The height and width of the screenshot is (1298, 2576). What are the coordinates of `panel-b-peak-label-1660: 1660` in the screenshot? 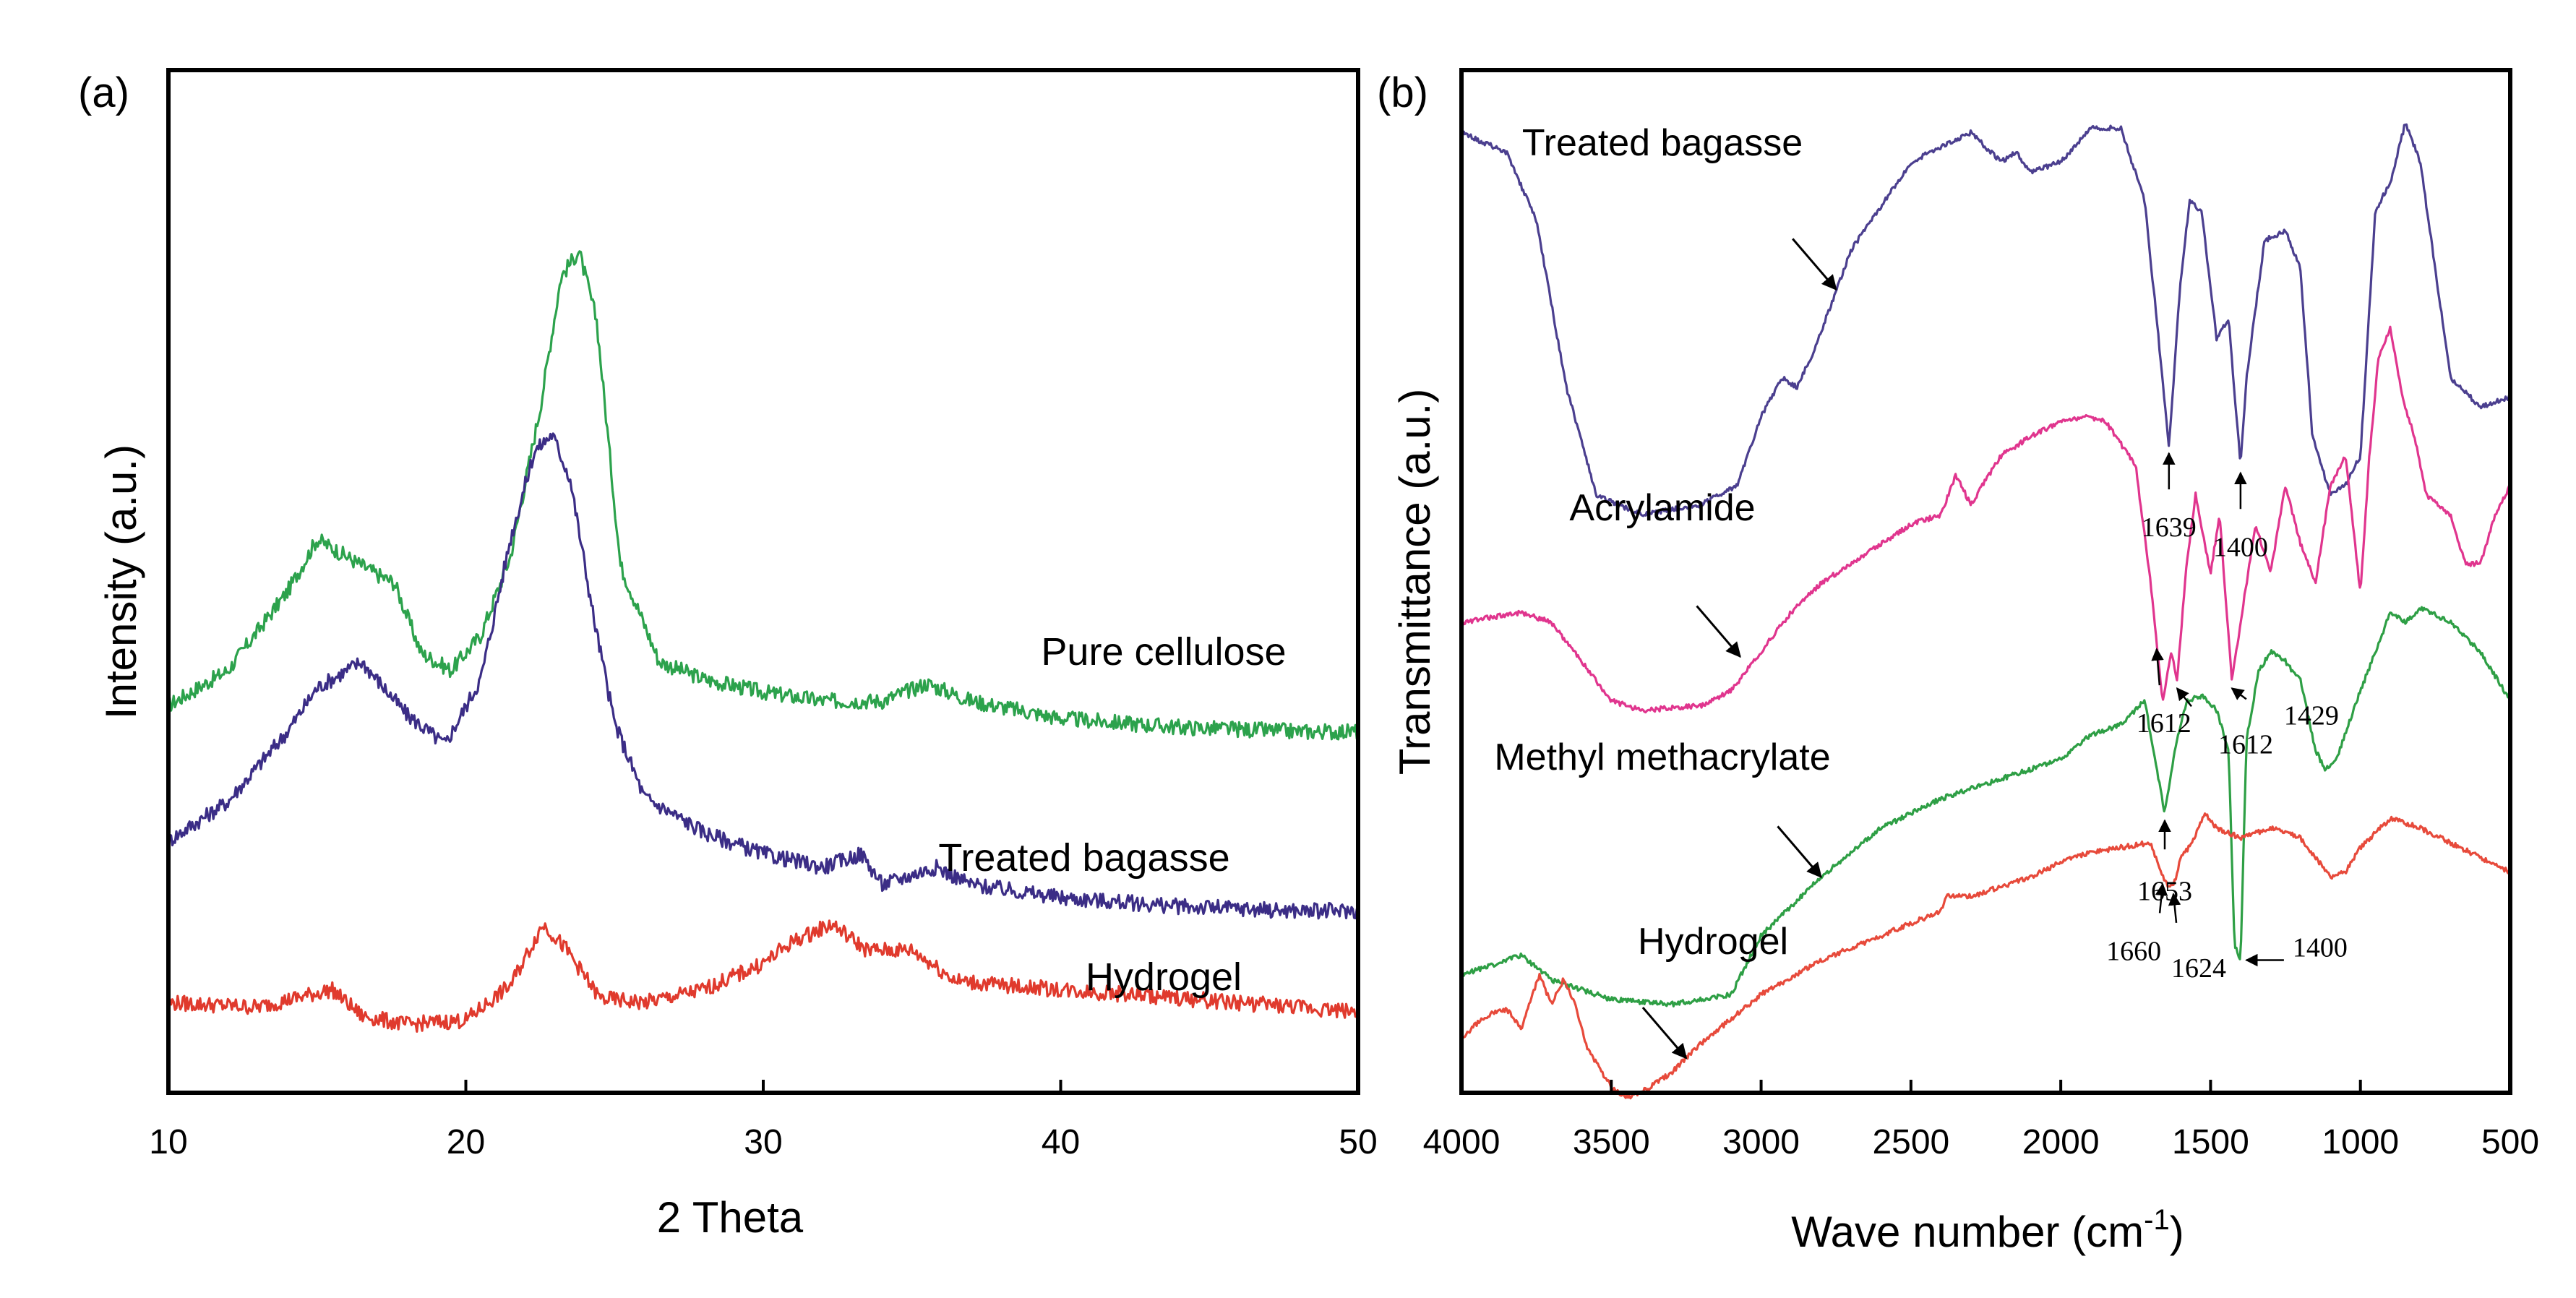 It's located at (2134, 951).